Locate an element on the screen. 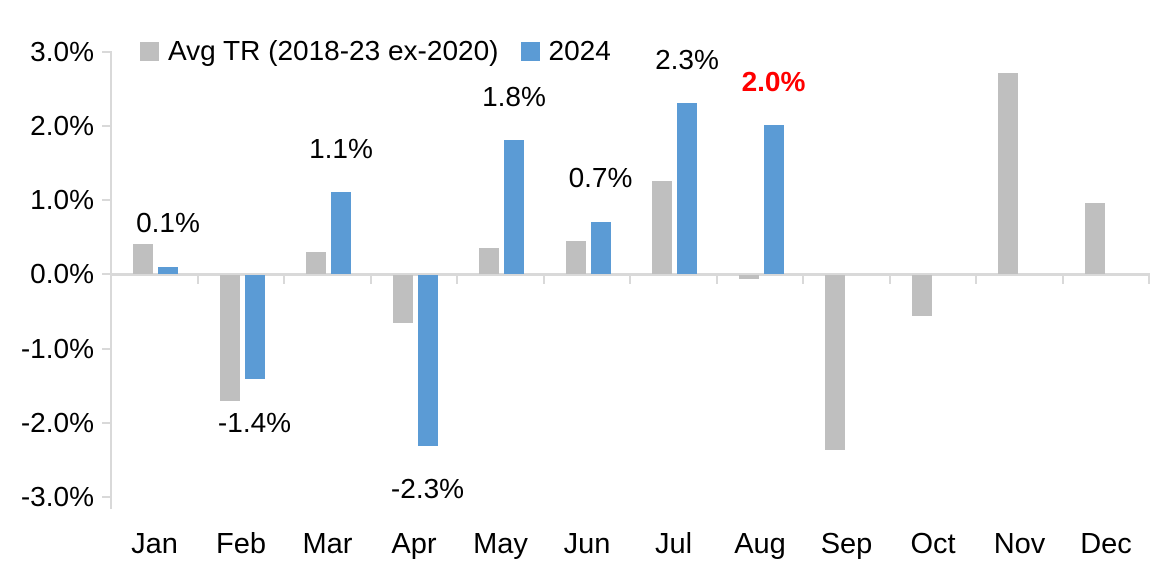 This screenshot has height=570, width=1152. bar-avg-tr-feb is located at coordinates (229, 338).